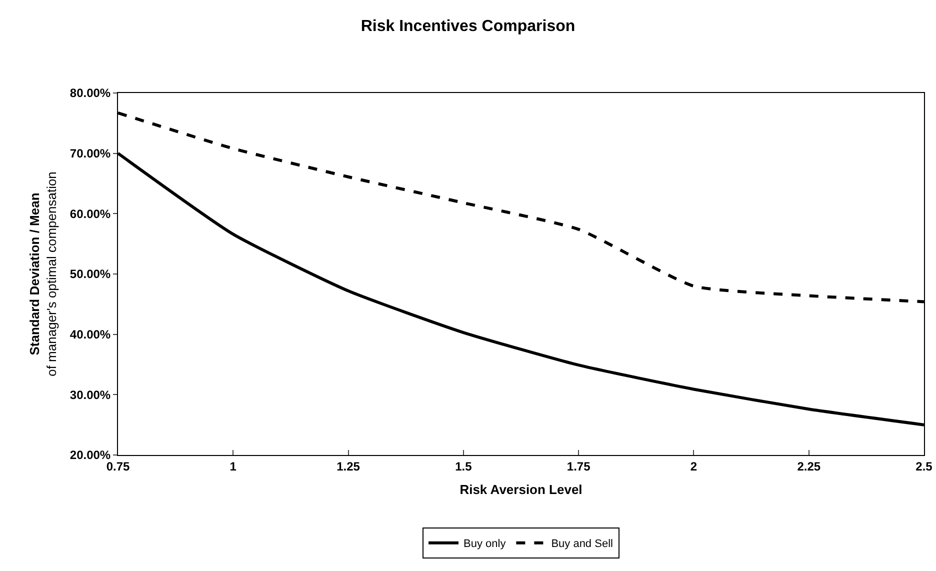 The image size is (936, 571). Describe the element at coordinates (463, 466) in the screenshot. I see `x-tick-label: 1.5` at that location.